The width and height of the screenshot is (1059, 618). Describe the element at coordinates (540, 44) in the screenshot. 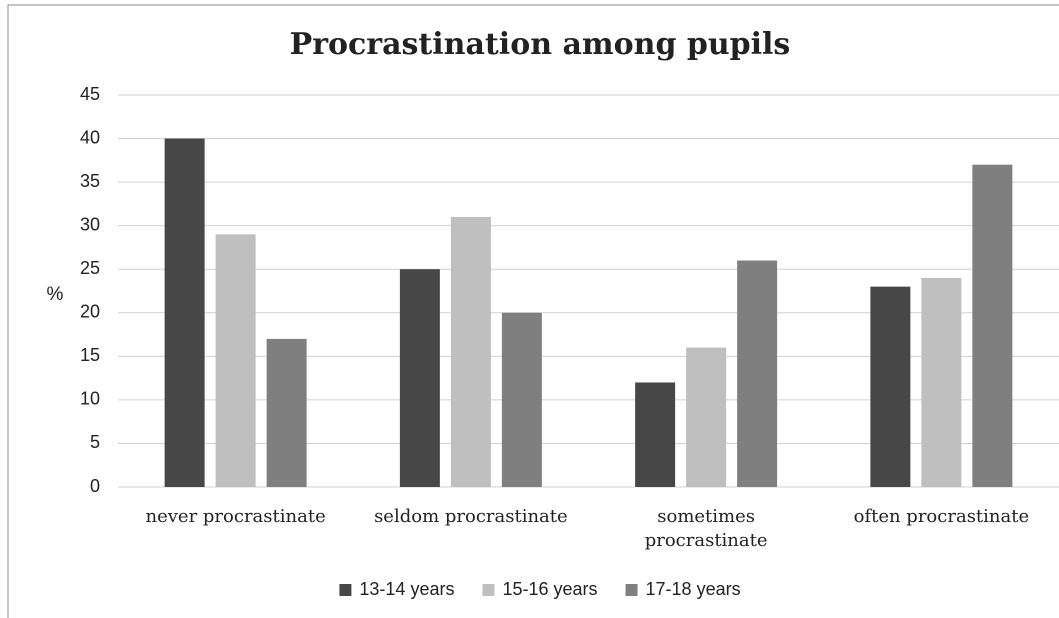

I see `chart-title: Procrastination among pupils` at that location.